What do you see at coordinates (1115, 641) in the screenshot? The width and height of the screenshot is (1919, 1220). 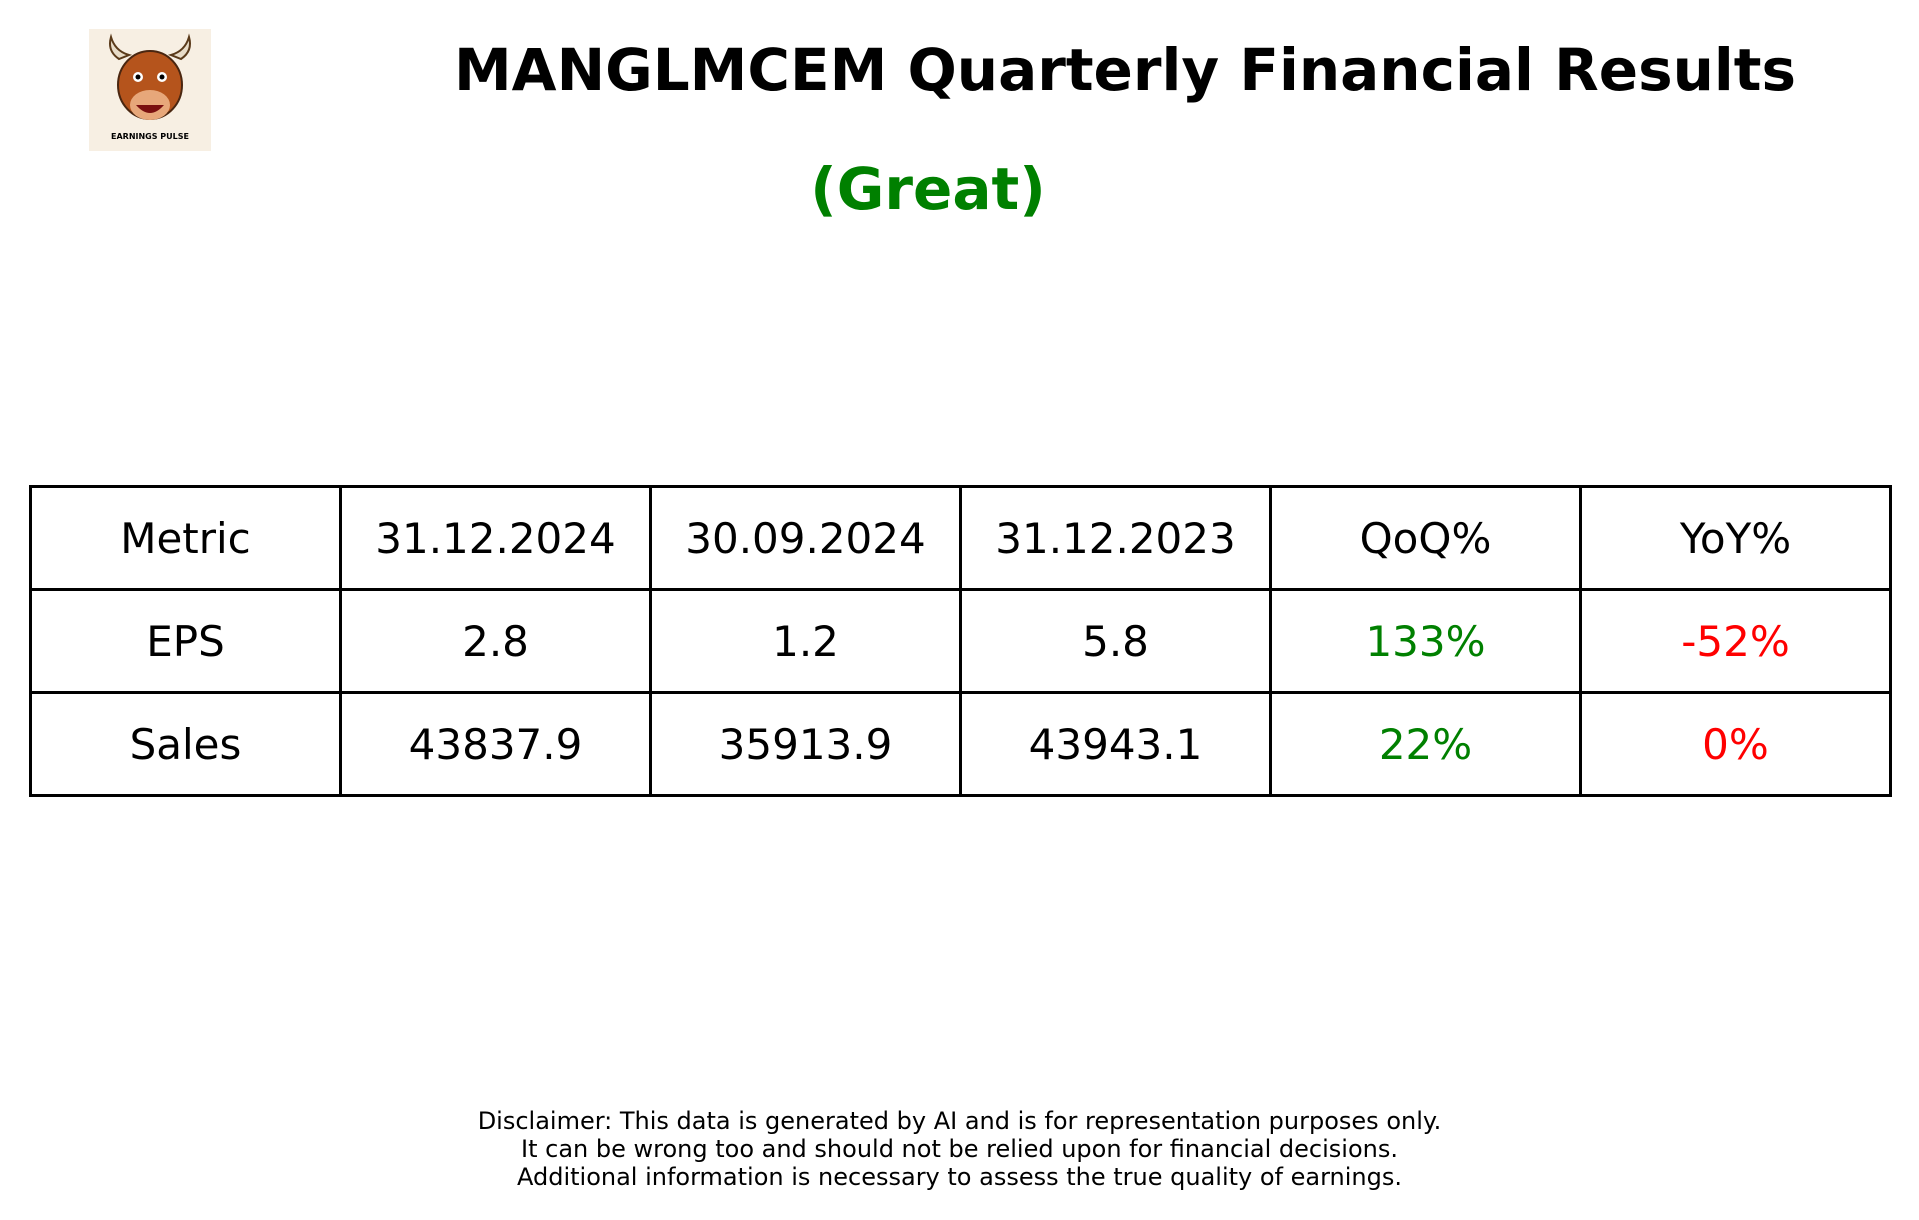 I see `cell: 5.8` at bounding box center [1115, 641].